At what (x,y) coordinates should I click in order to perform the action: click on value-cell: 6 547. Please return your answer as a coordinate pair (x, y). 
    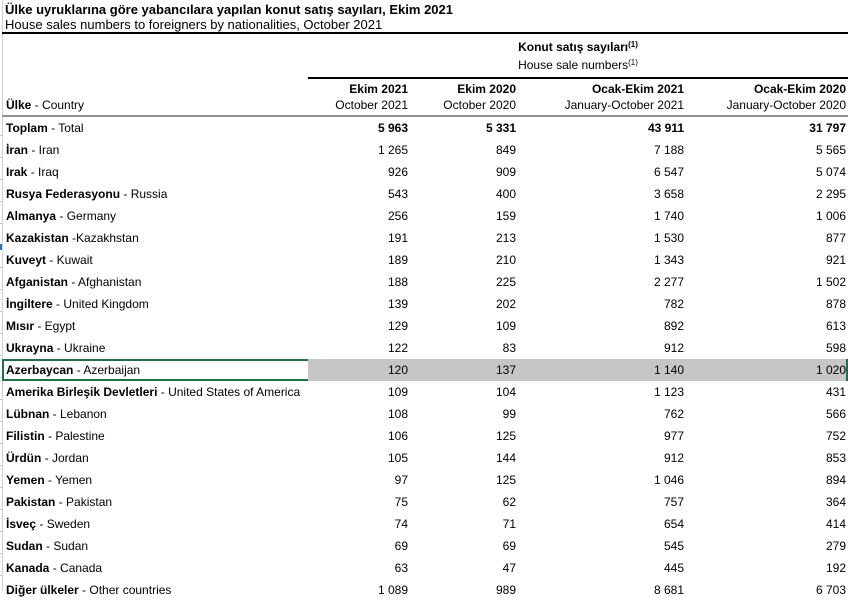
    Looking at the image, I should click on (668, 172).